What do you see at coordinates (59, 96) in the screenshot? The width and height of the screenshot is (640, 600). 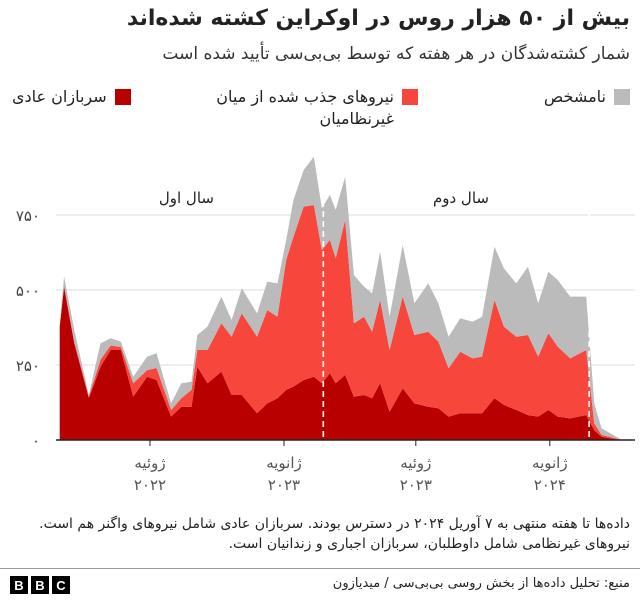 I see `legend-label: سربازان عادی` at bounding box center [59, 96].